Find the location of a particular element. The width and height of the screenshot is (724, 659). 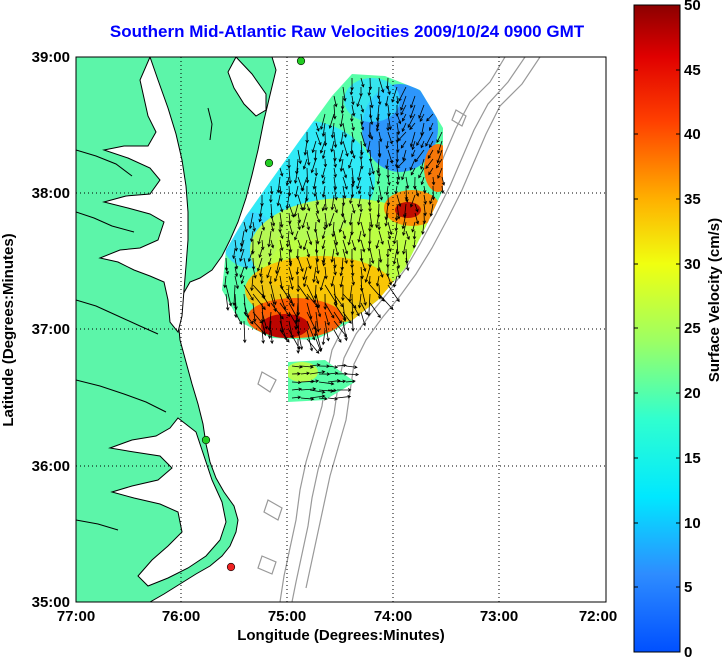

x-tick-label: 77:00 is located at coordinates (76, 616).